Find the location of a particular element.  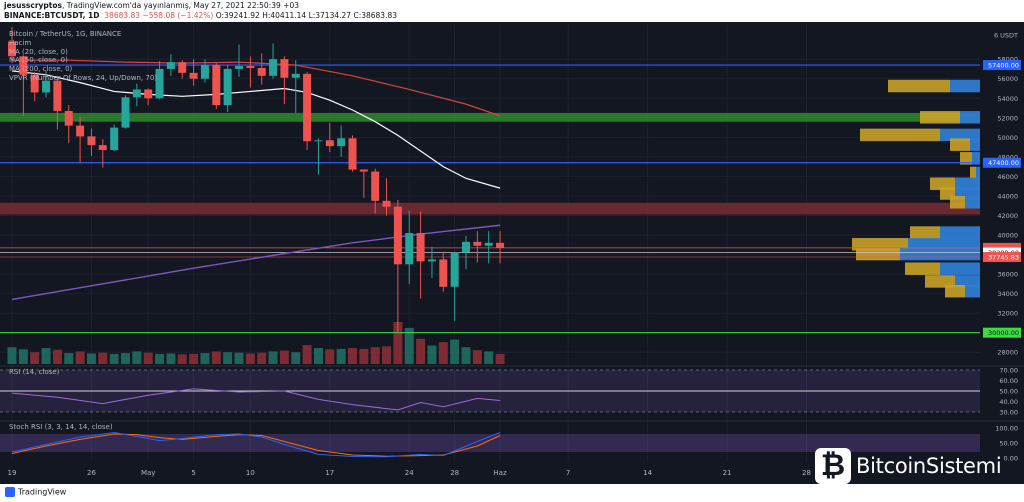

rsi-tick-label: 50.00 is located at coordinates (1008, 392).